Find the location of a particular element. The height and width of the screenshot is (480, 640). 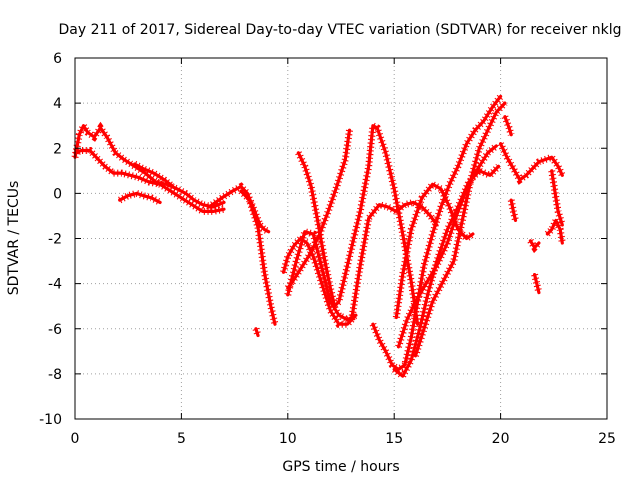

y-tick-label: -6 is located at coordinates (55, 330).